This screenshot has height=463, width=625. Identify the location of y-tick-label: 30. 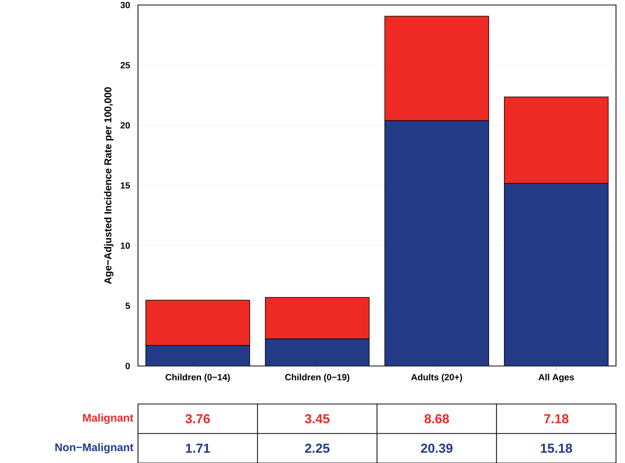
(125, 5).